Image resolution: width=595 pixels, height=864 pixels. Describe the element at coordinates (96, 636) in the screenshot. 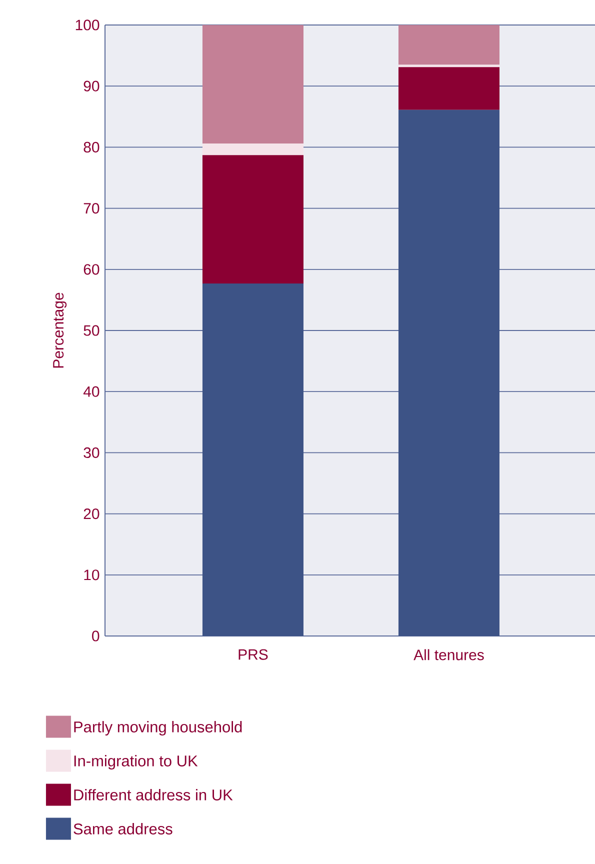

I see `y-tick-label: 0` at that location.